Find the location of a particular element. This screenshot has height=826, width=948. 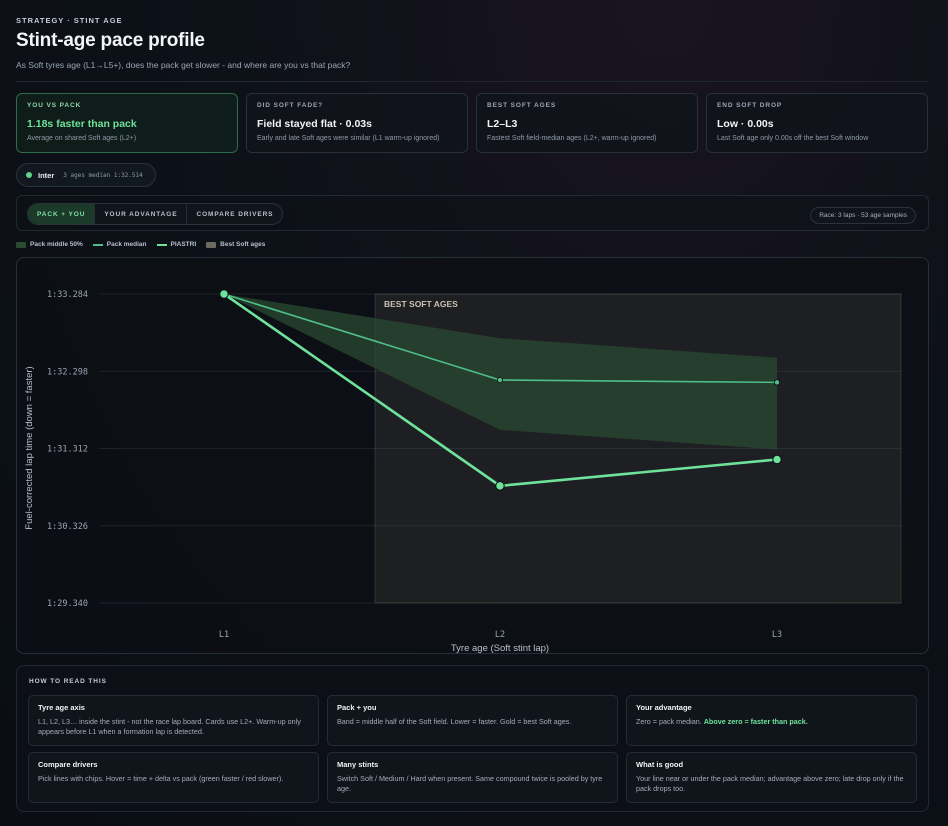

tip-body-emphasis: Above zero = faster than pack. is located at coordinates (755, 721).